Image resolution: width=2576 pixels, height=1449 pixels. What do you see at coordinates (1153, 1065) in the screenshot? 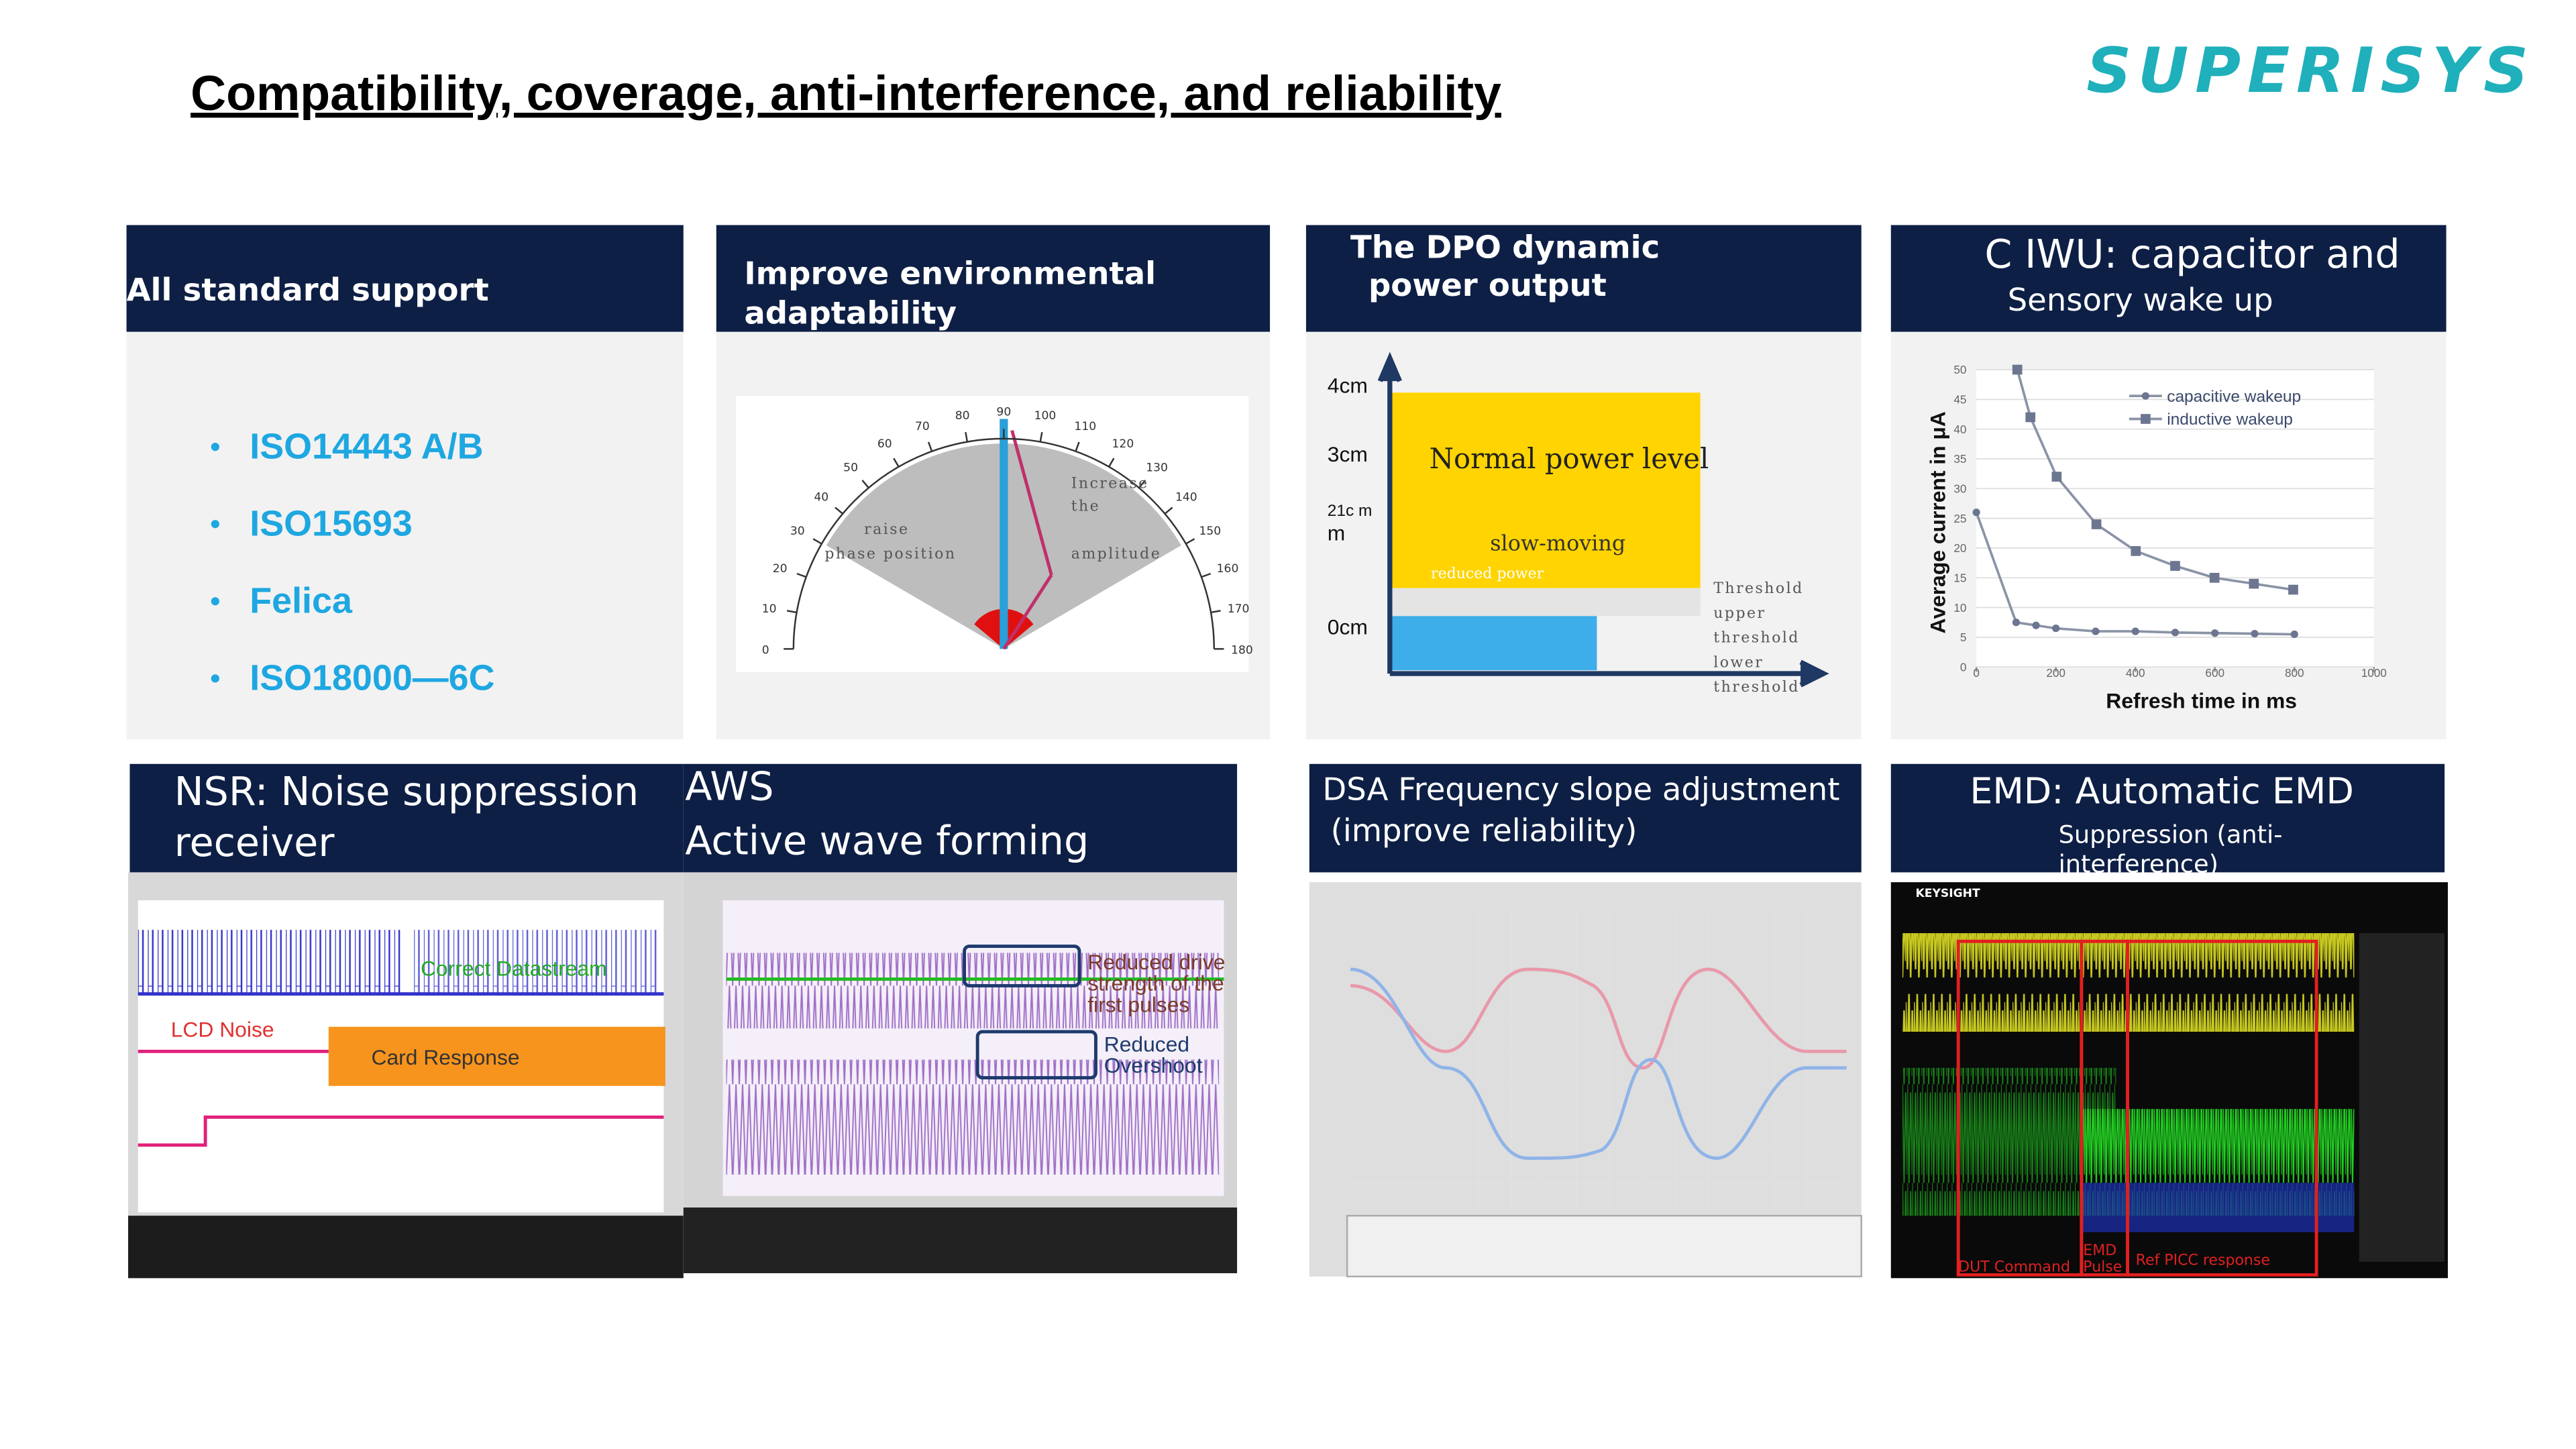
I see `scope-label: Overshoot` at bounding box center [1153, 1065].